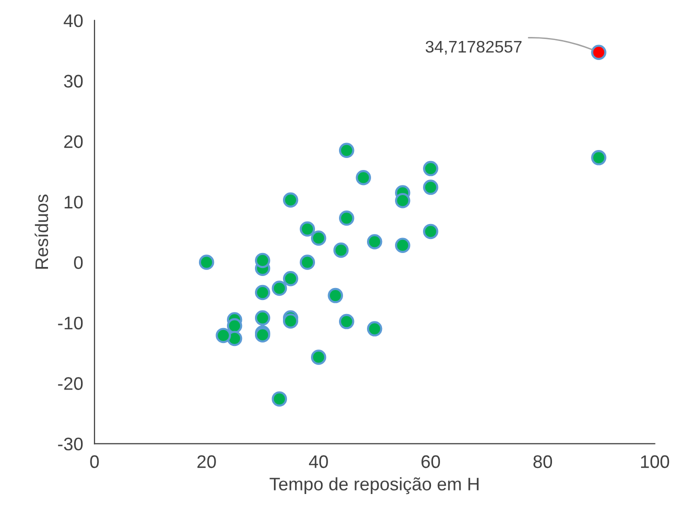  Describe the element at coordinates (206, 461) in the screenshot. I see `x-tick-label: 20` at that location.